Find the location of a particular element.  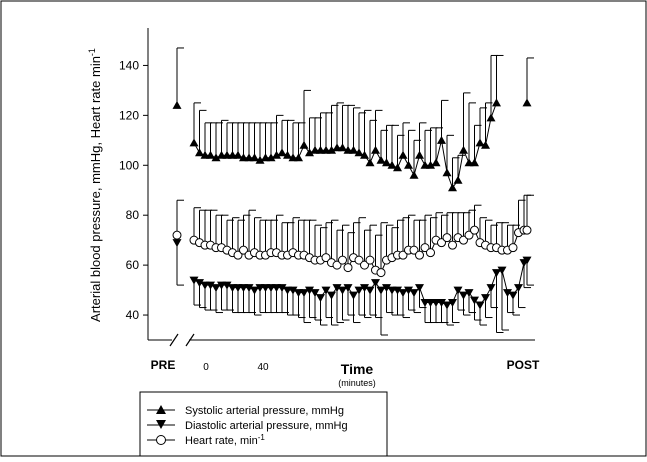

axis-break-mark is located at coordinates (190, 340).